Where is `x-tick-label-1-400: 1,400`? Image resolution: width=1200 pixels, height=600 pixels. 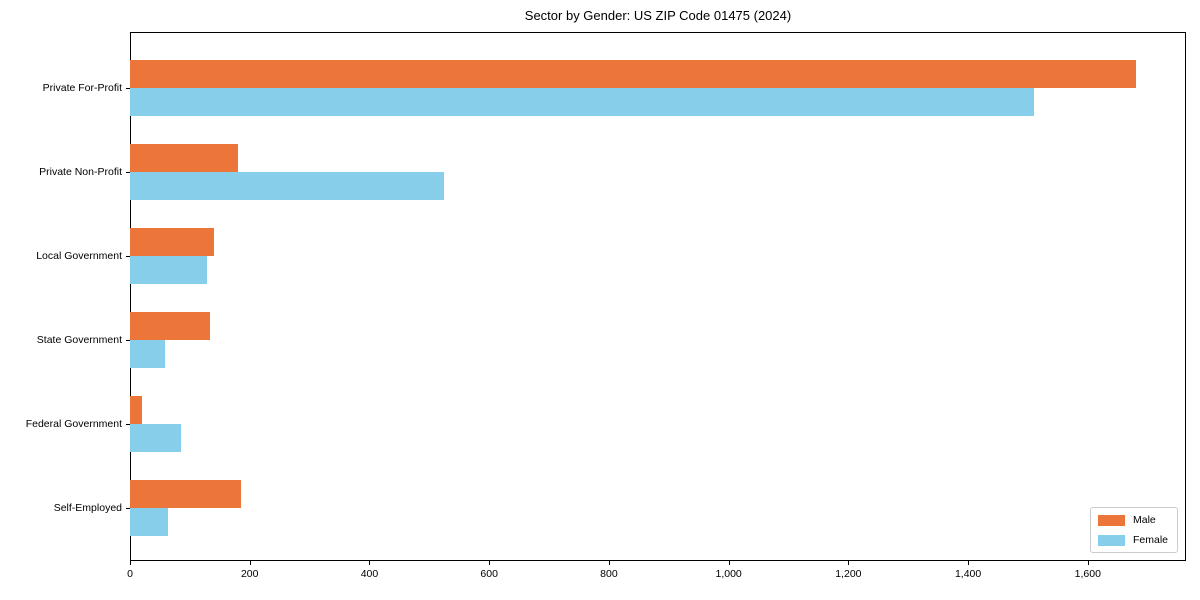
x-tick-label-1-400: 1,400 is located at coordinates (968, 574).